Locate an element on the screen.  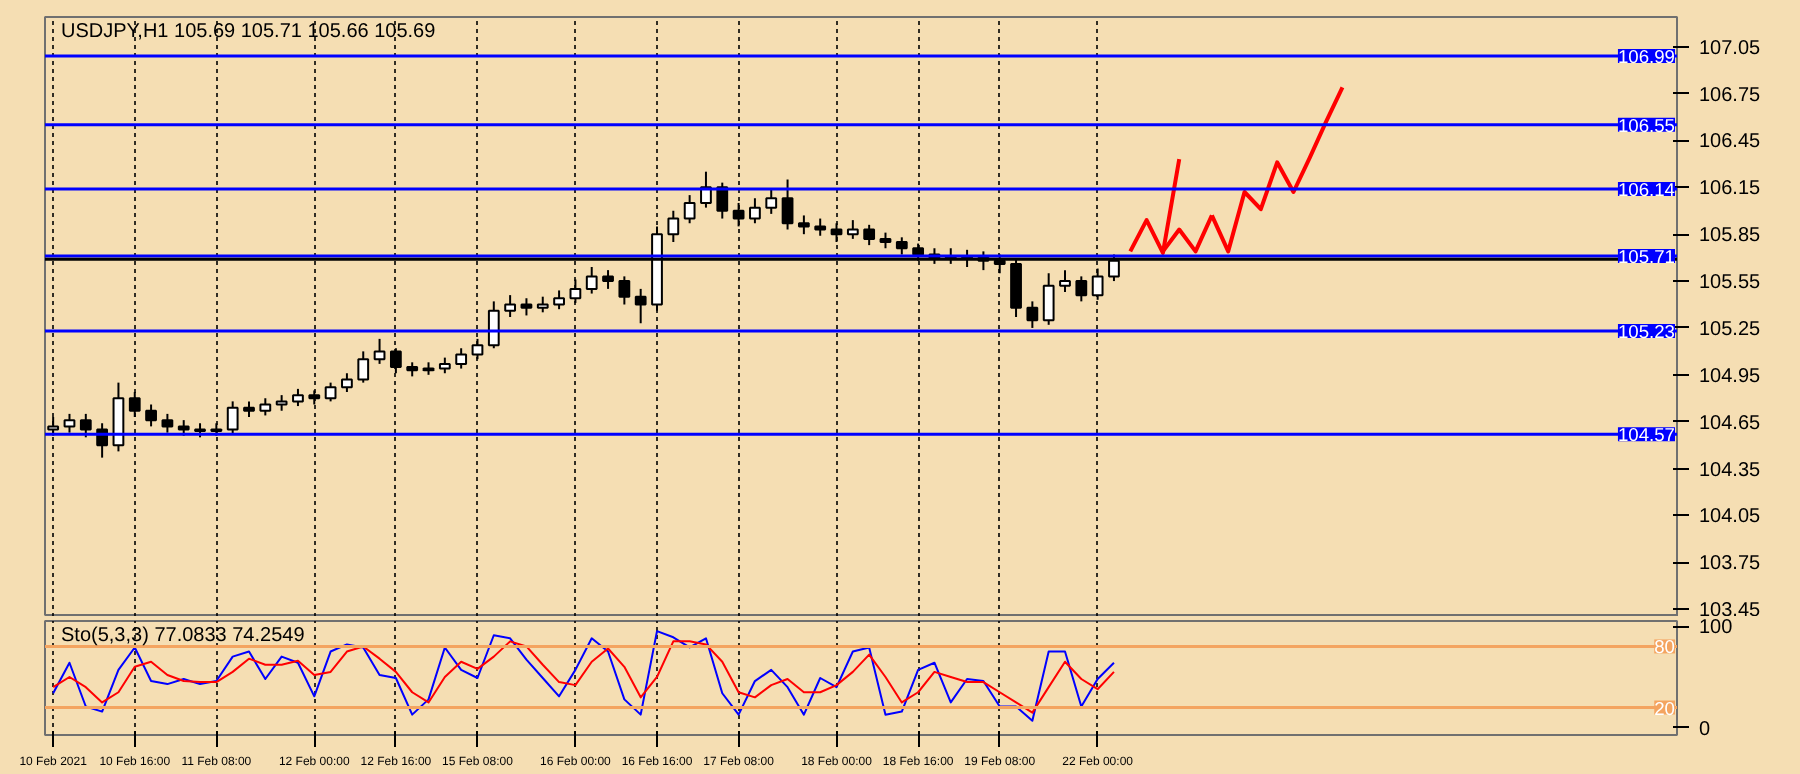
ref-line-label: 80 is located at coordinates (1665, 647).